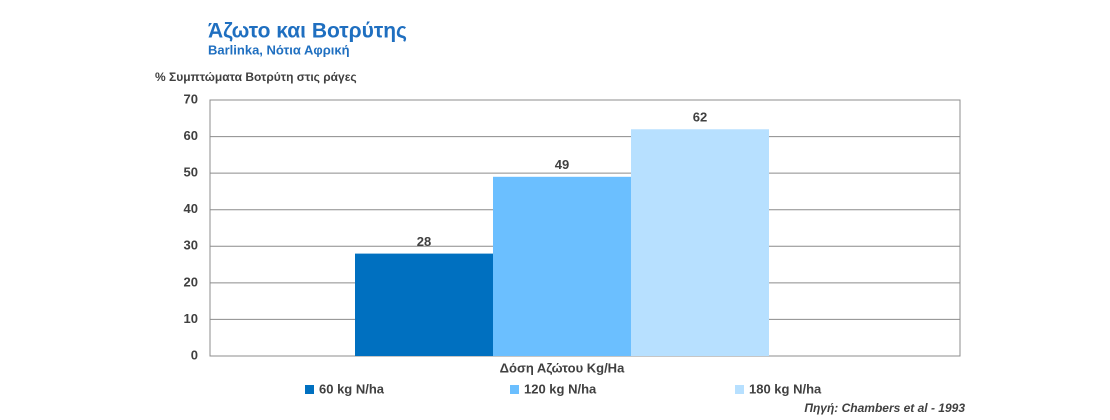 The width and height of the screenshot is (1110, 420). What do you see at coordinates (562, 367) in the screenshot?
I see `x-tick-label: Δόση Αζώτου Kg/Ha` at bounding box center [562, 367].